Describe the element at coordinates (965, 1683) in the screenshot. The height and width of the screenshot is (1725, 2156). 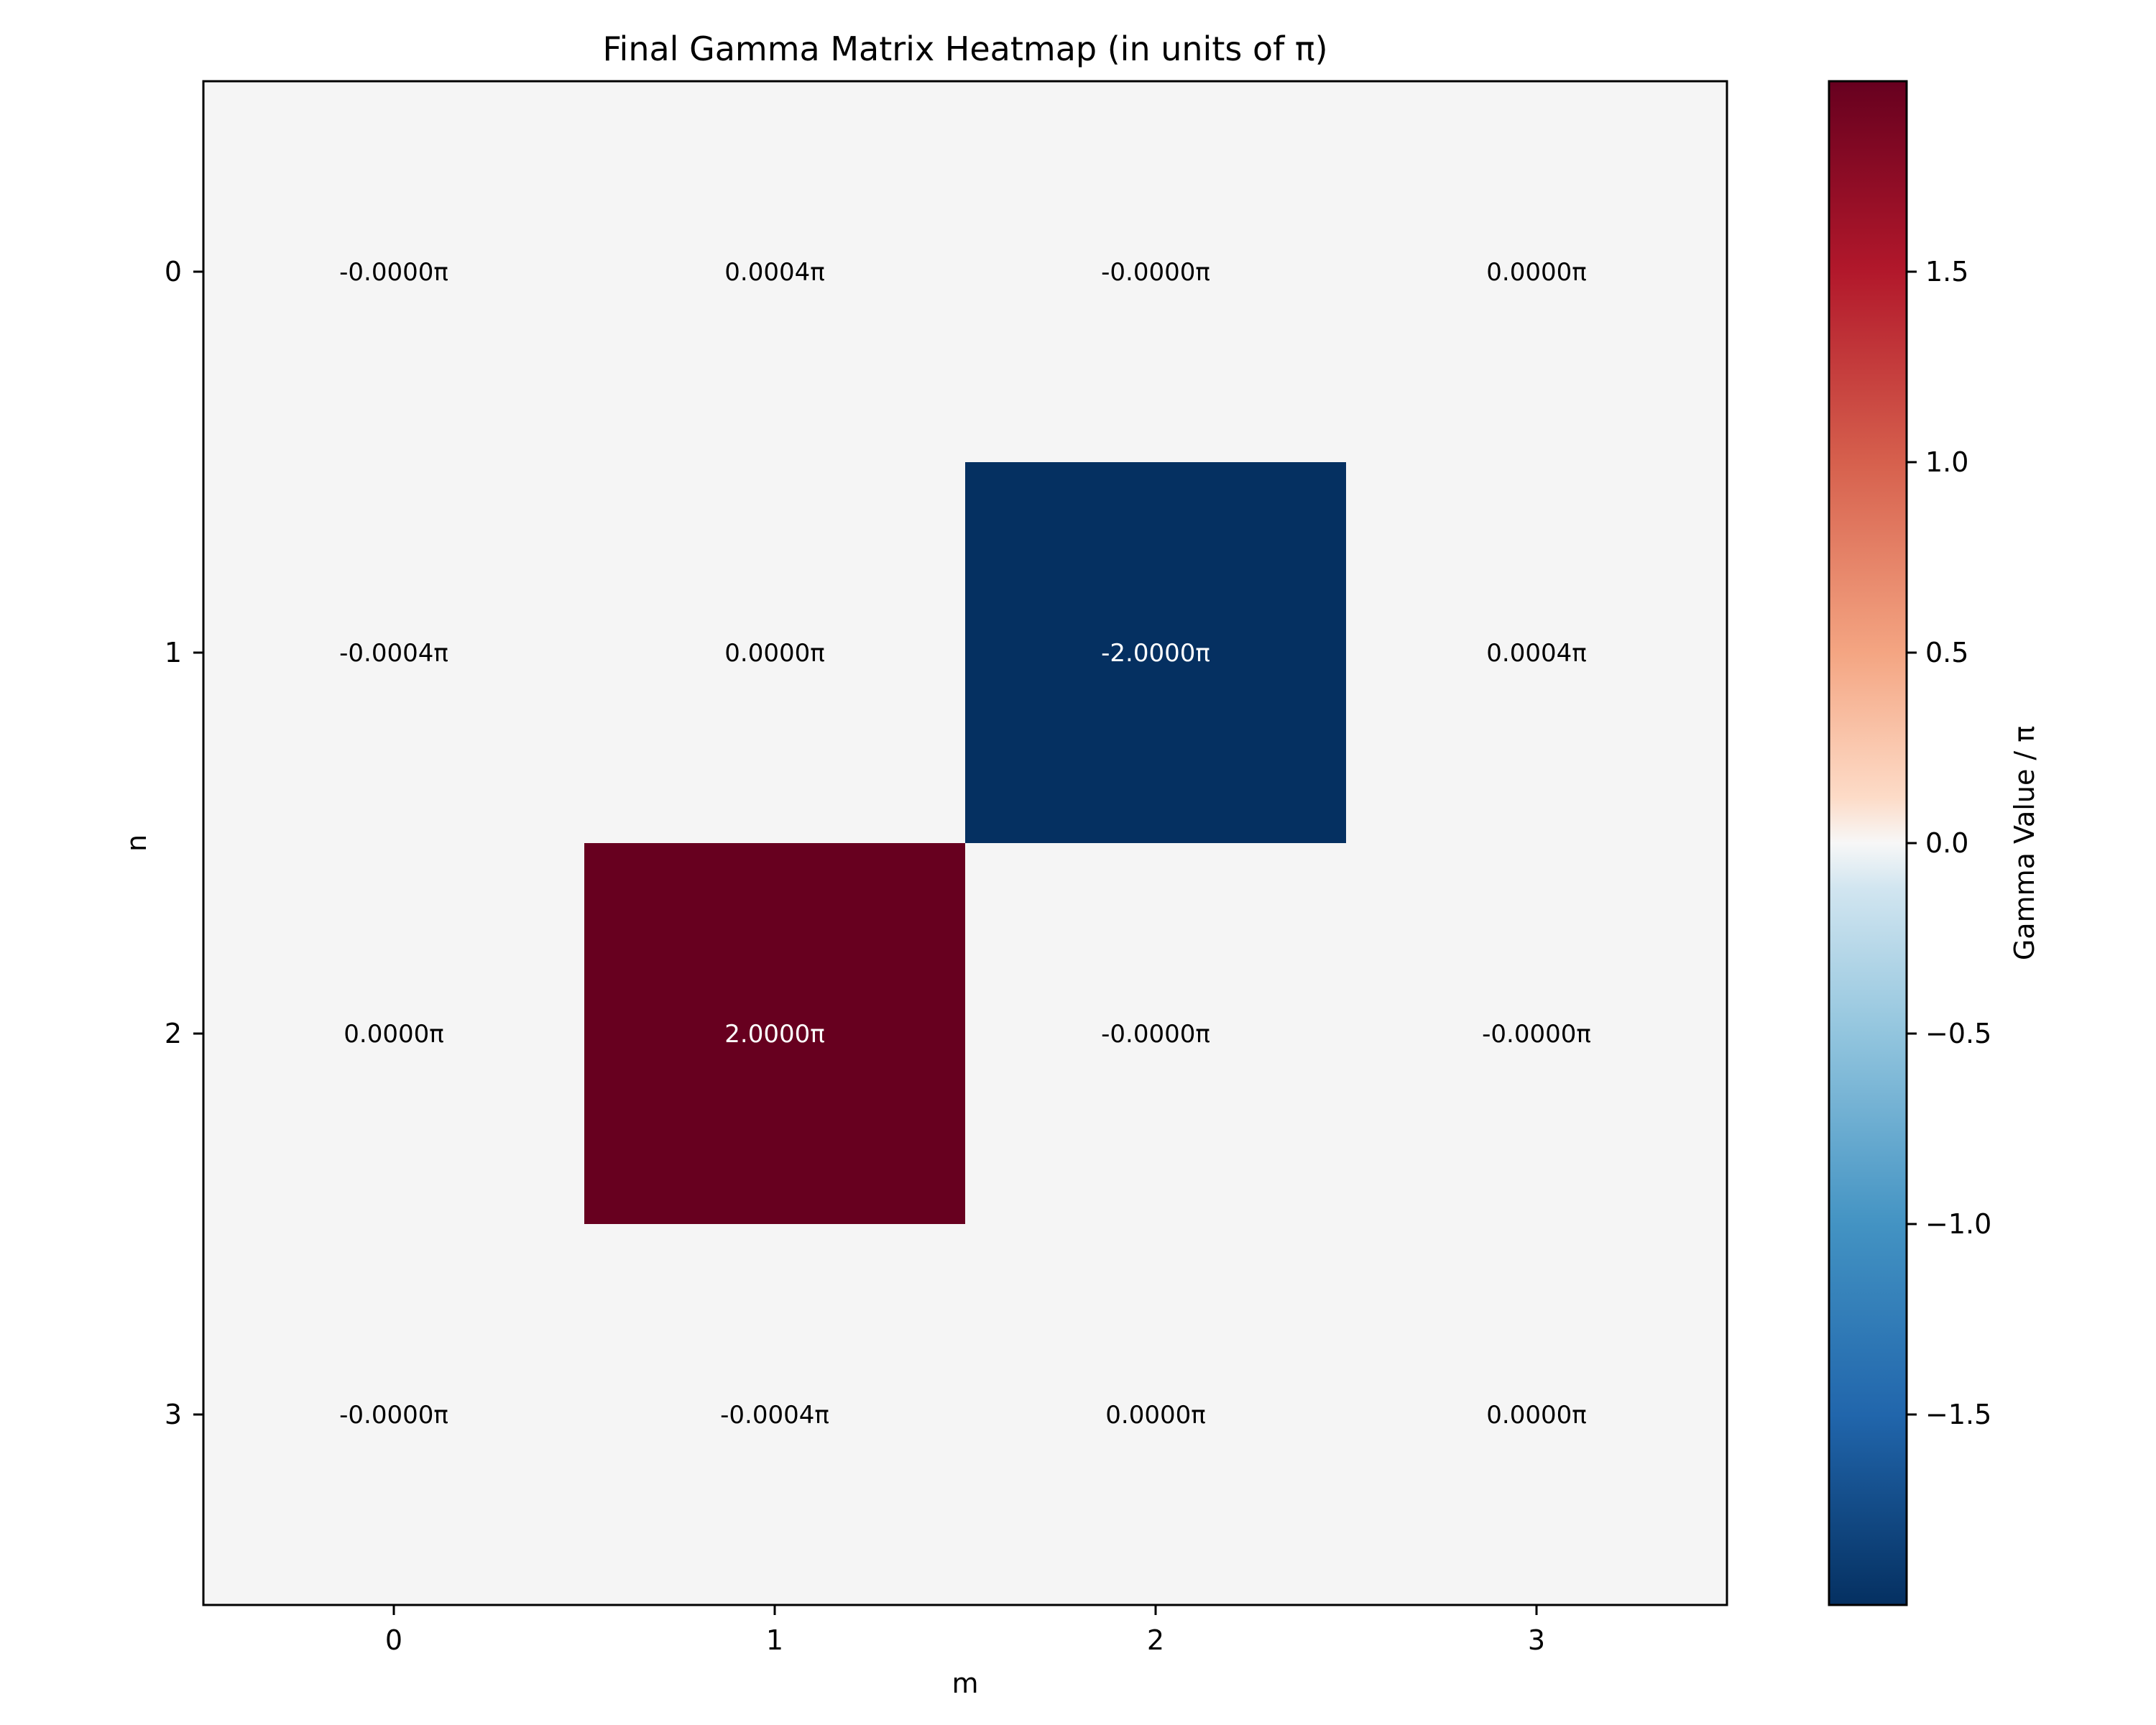
I see `x-axis-label: m` at that location.